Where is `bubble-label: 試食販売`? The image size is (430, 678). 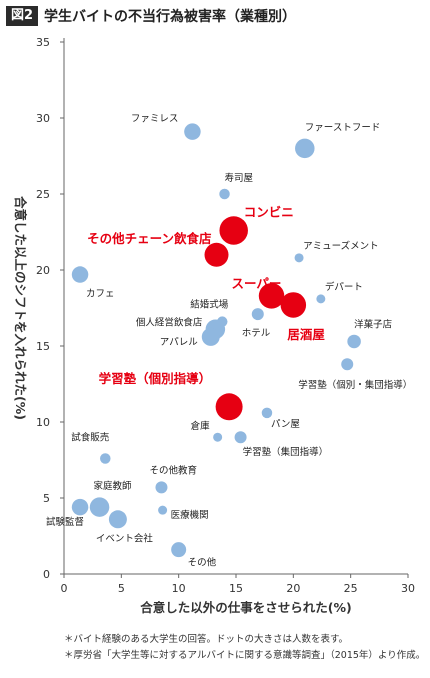
bubble-label: 試食販売 is located at coordinates (90, 437).